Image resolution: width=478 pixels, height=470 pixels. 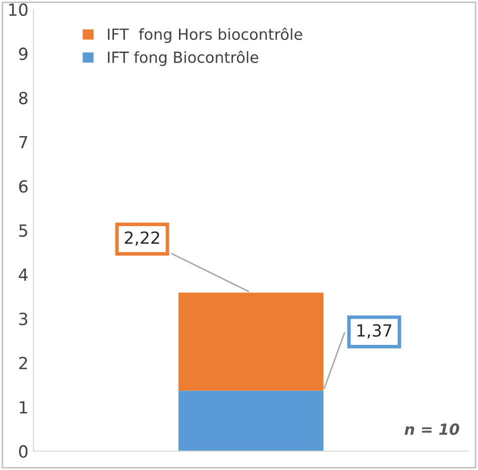 I want to click on y-tick-label: 2, so click(x=23, y=363).